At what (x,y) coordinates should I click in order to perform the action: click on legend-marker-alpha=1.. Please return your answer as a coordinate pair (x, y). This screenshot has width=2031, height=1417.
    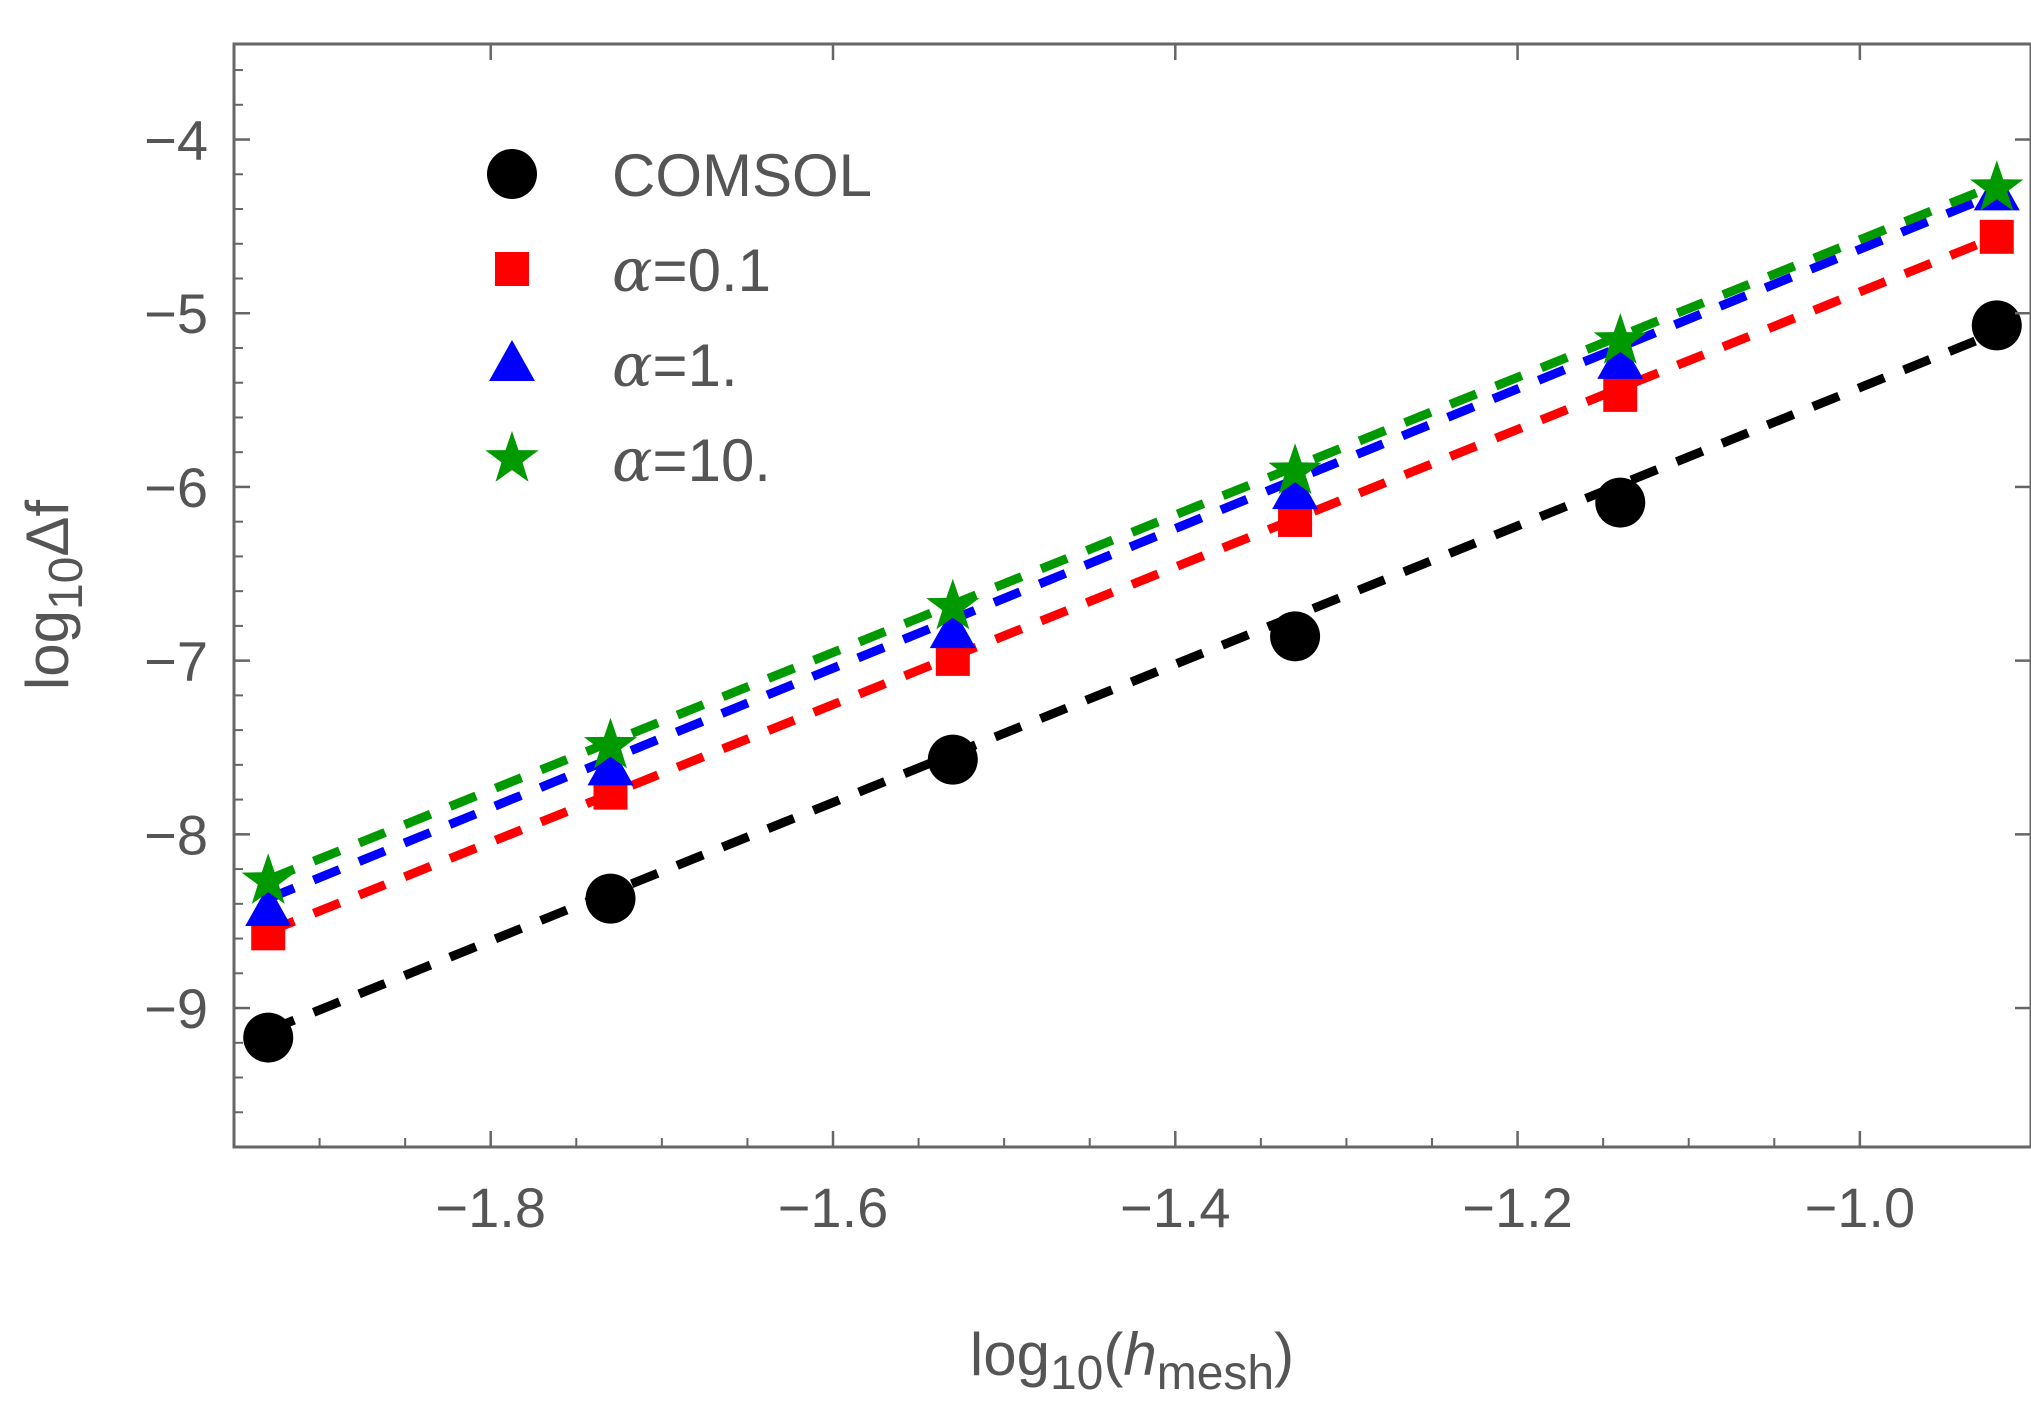
    Looking at the image, I should click on (512, 360).